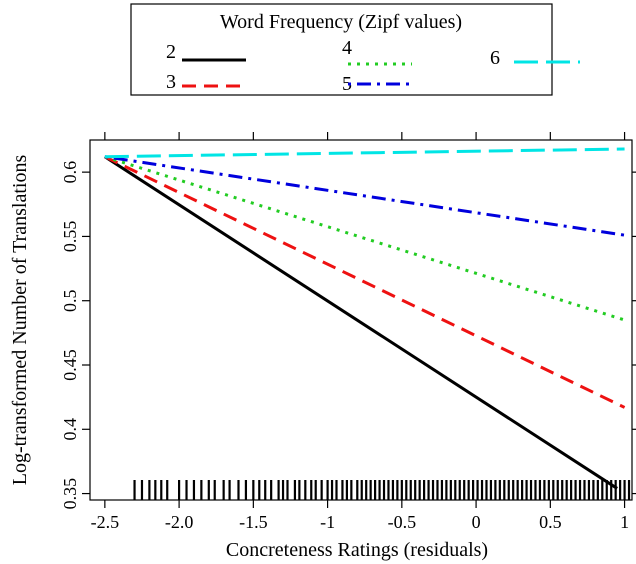 This screenshot has height=564, width=636. I want to click on x-tick-label: 0.5, so click(550, 522).